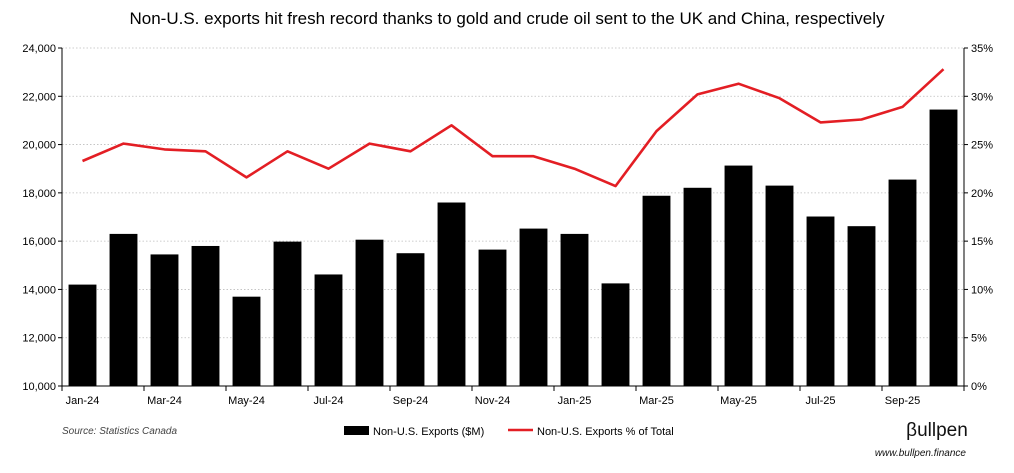  Describe the element at coordinates (329, 401) in the screenshot. I see `x-tick-label: Jul-24` at that location.